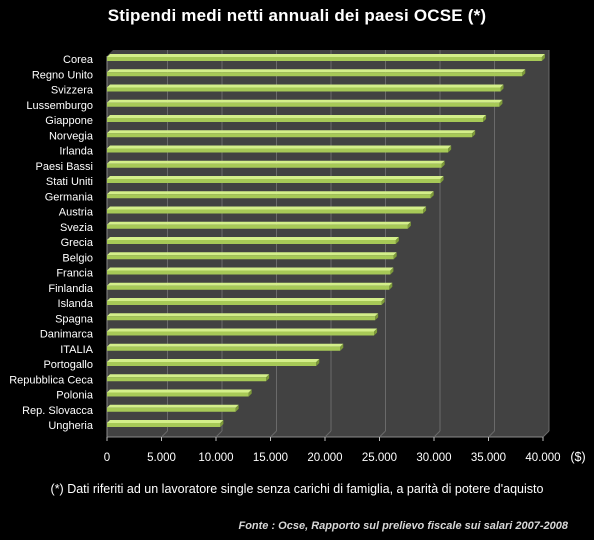  Describe the element at coordinates (76, 213) in the screenshot. I see `category-label: Austria` at that location.